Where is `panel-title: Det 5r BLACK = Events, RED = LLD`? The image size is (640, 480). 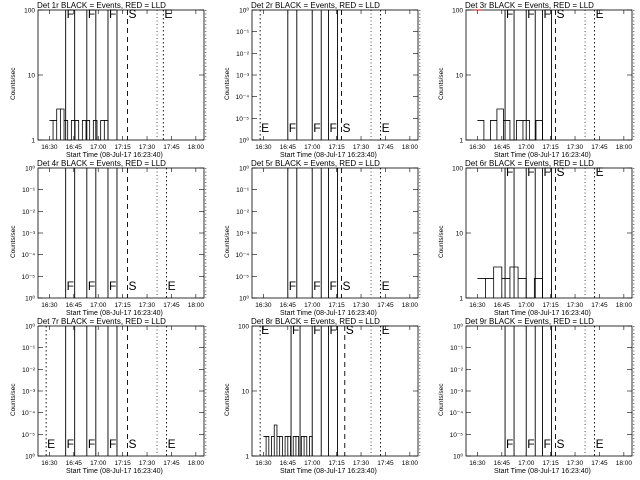
panel-title: Det 5r BLACK = Events, RED = LLD is located at coordinates (315, 163).